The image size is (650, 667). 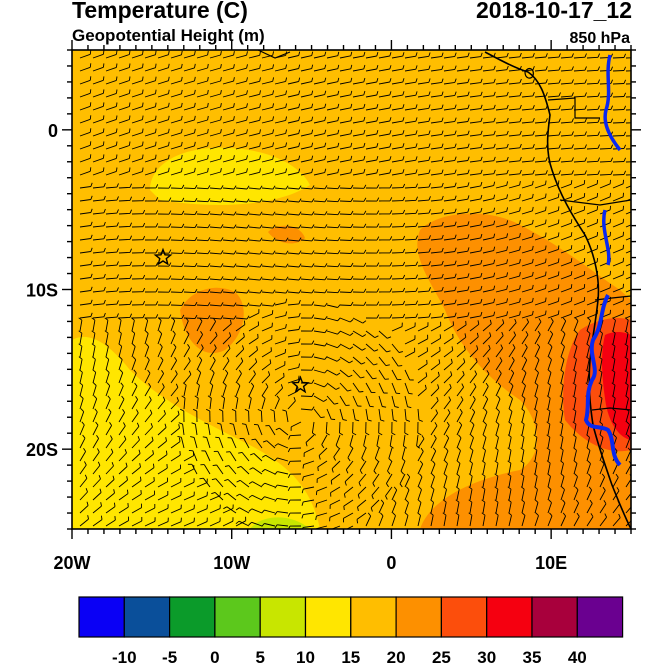 What do you see at coordinates (230, 176) in the screenshot?
I see `temperature-field-cool-north` at bounding box center [230, 176].